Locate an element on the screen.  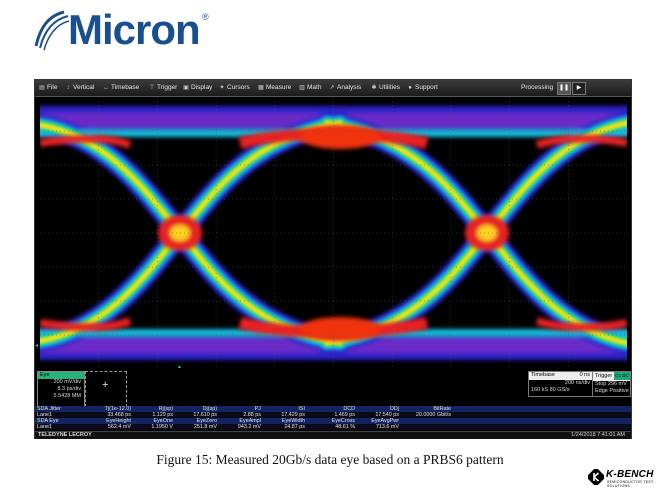
kbench-logo-icon is located at coordinates (596, 477).